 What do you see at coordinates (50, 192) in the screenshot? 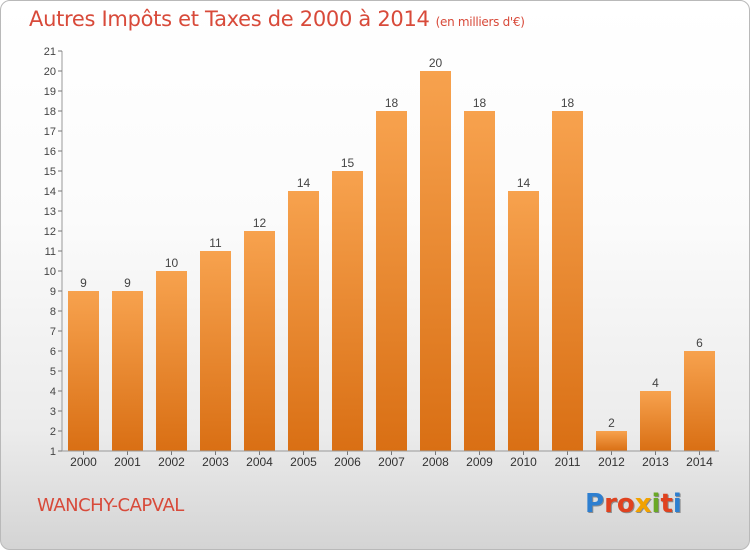
I see `y-tick-label: 14` at bounding box center [50, 192].